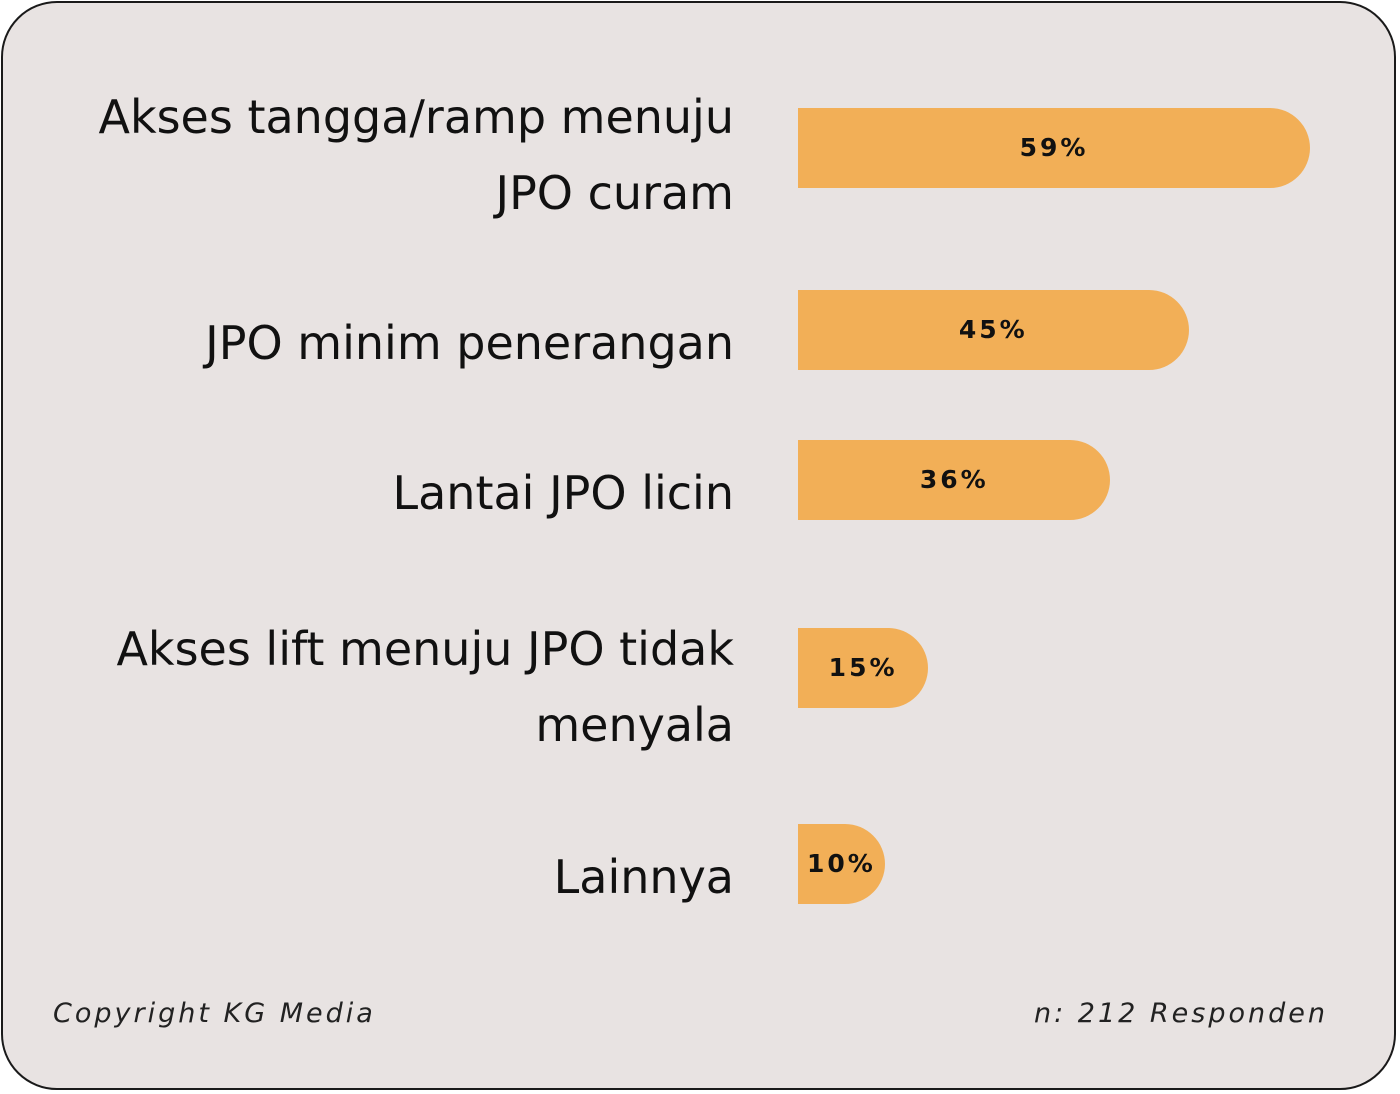 Image resolution: width=1400 pixels, height=1094 pixels. I want to click on bar-value-label: 45%, so click(993, 329).